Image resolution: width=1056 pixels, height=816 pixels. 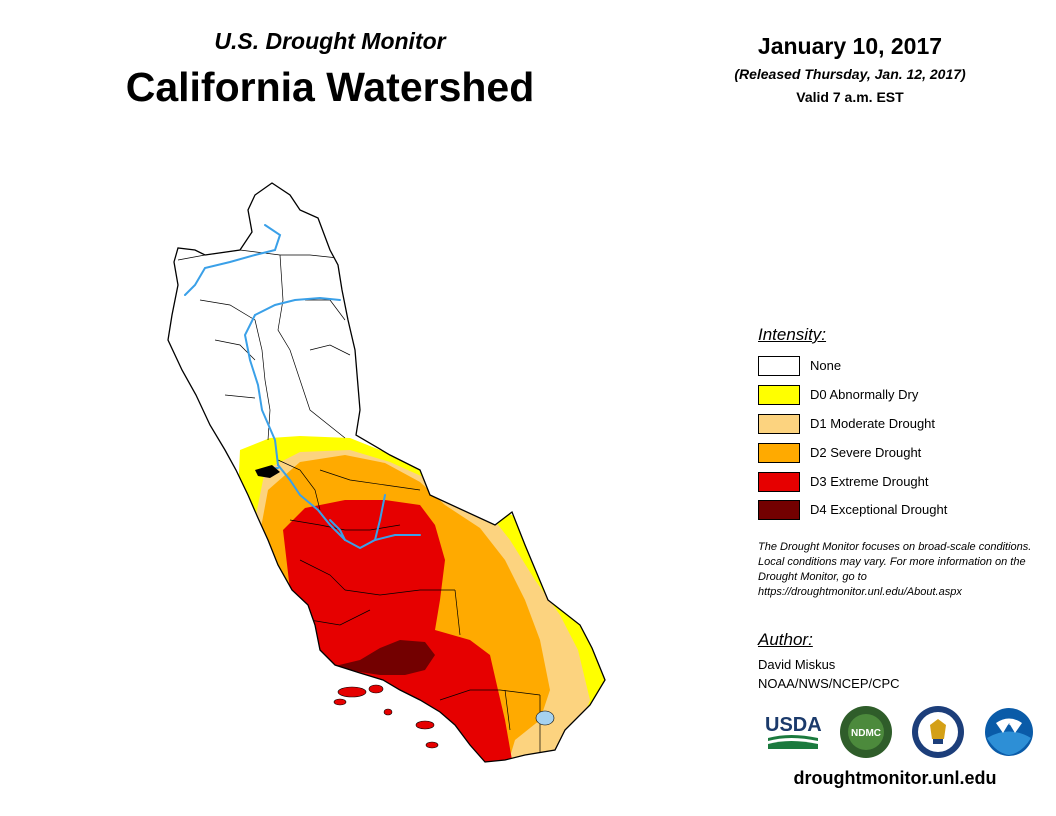 What do you see at coordinates (1009, 724) in the screenshot?
I see `noaa-logo-text: NOAA` at bounding box center [1009, 724].